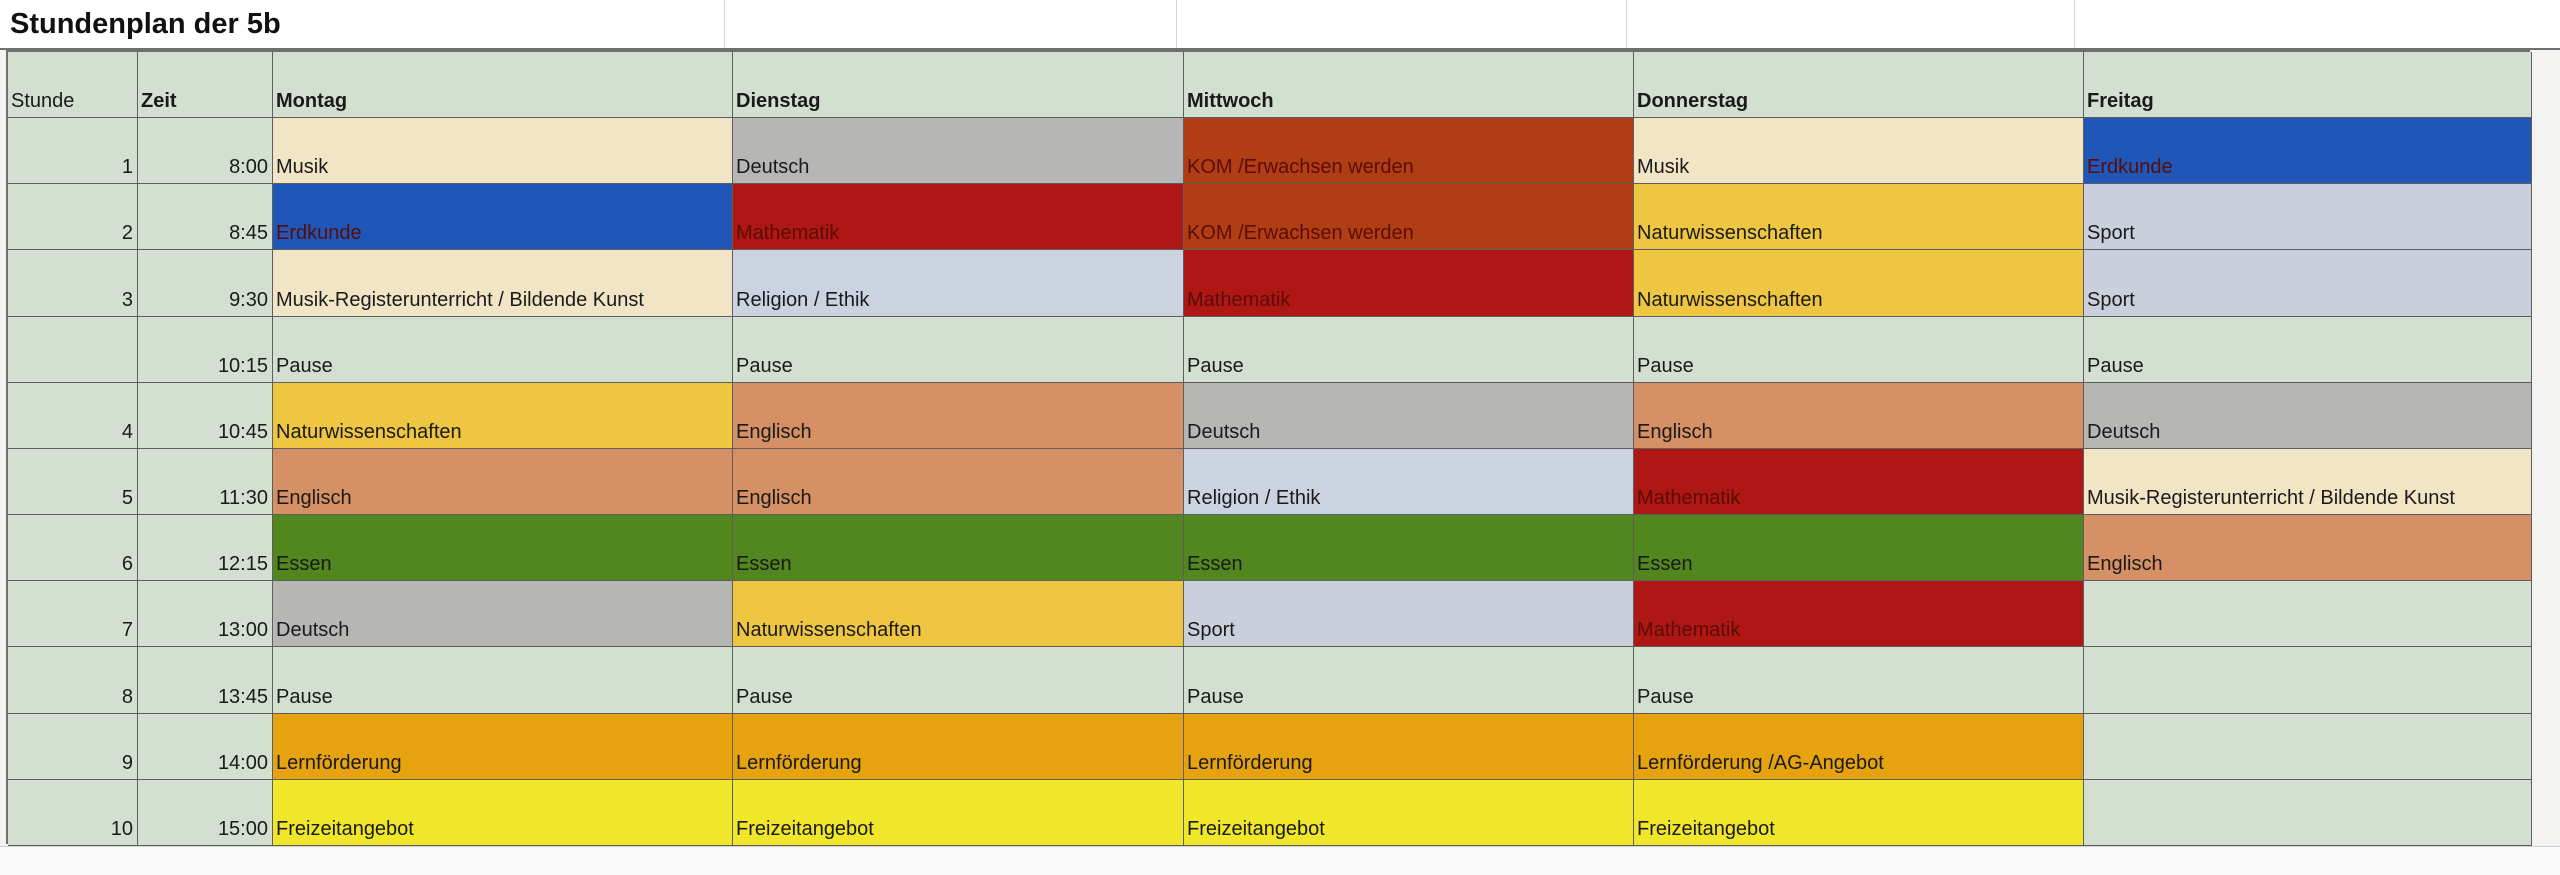 The image size is (2560, 875). I want to click on time-cell: 13:00, so click(205, 614).